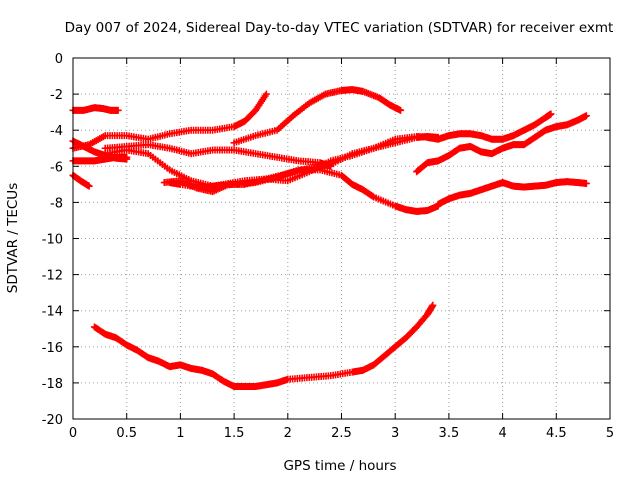  What do you see at coordinates (126, 433) in the screenshot?
I see `x-tick-label: 0.5` at bounding box center [126, 433].